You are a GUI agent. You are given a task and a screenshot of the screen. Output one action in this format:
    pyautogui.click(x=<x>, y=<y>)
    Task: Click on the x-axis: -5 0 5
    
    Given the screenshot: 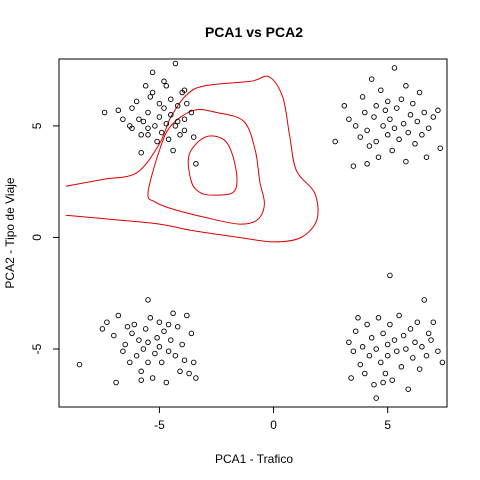 What is the action you would take?
    pyautogui.click(x=272, y=419)
    